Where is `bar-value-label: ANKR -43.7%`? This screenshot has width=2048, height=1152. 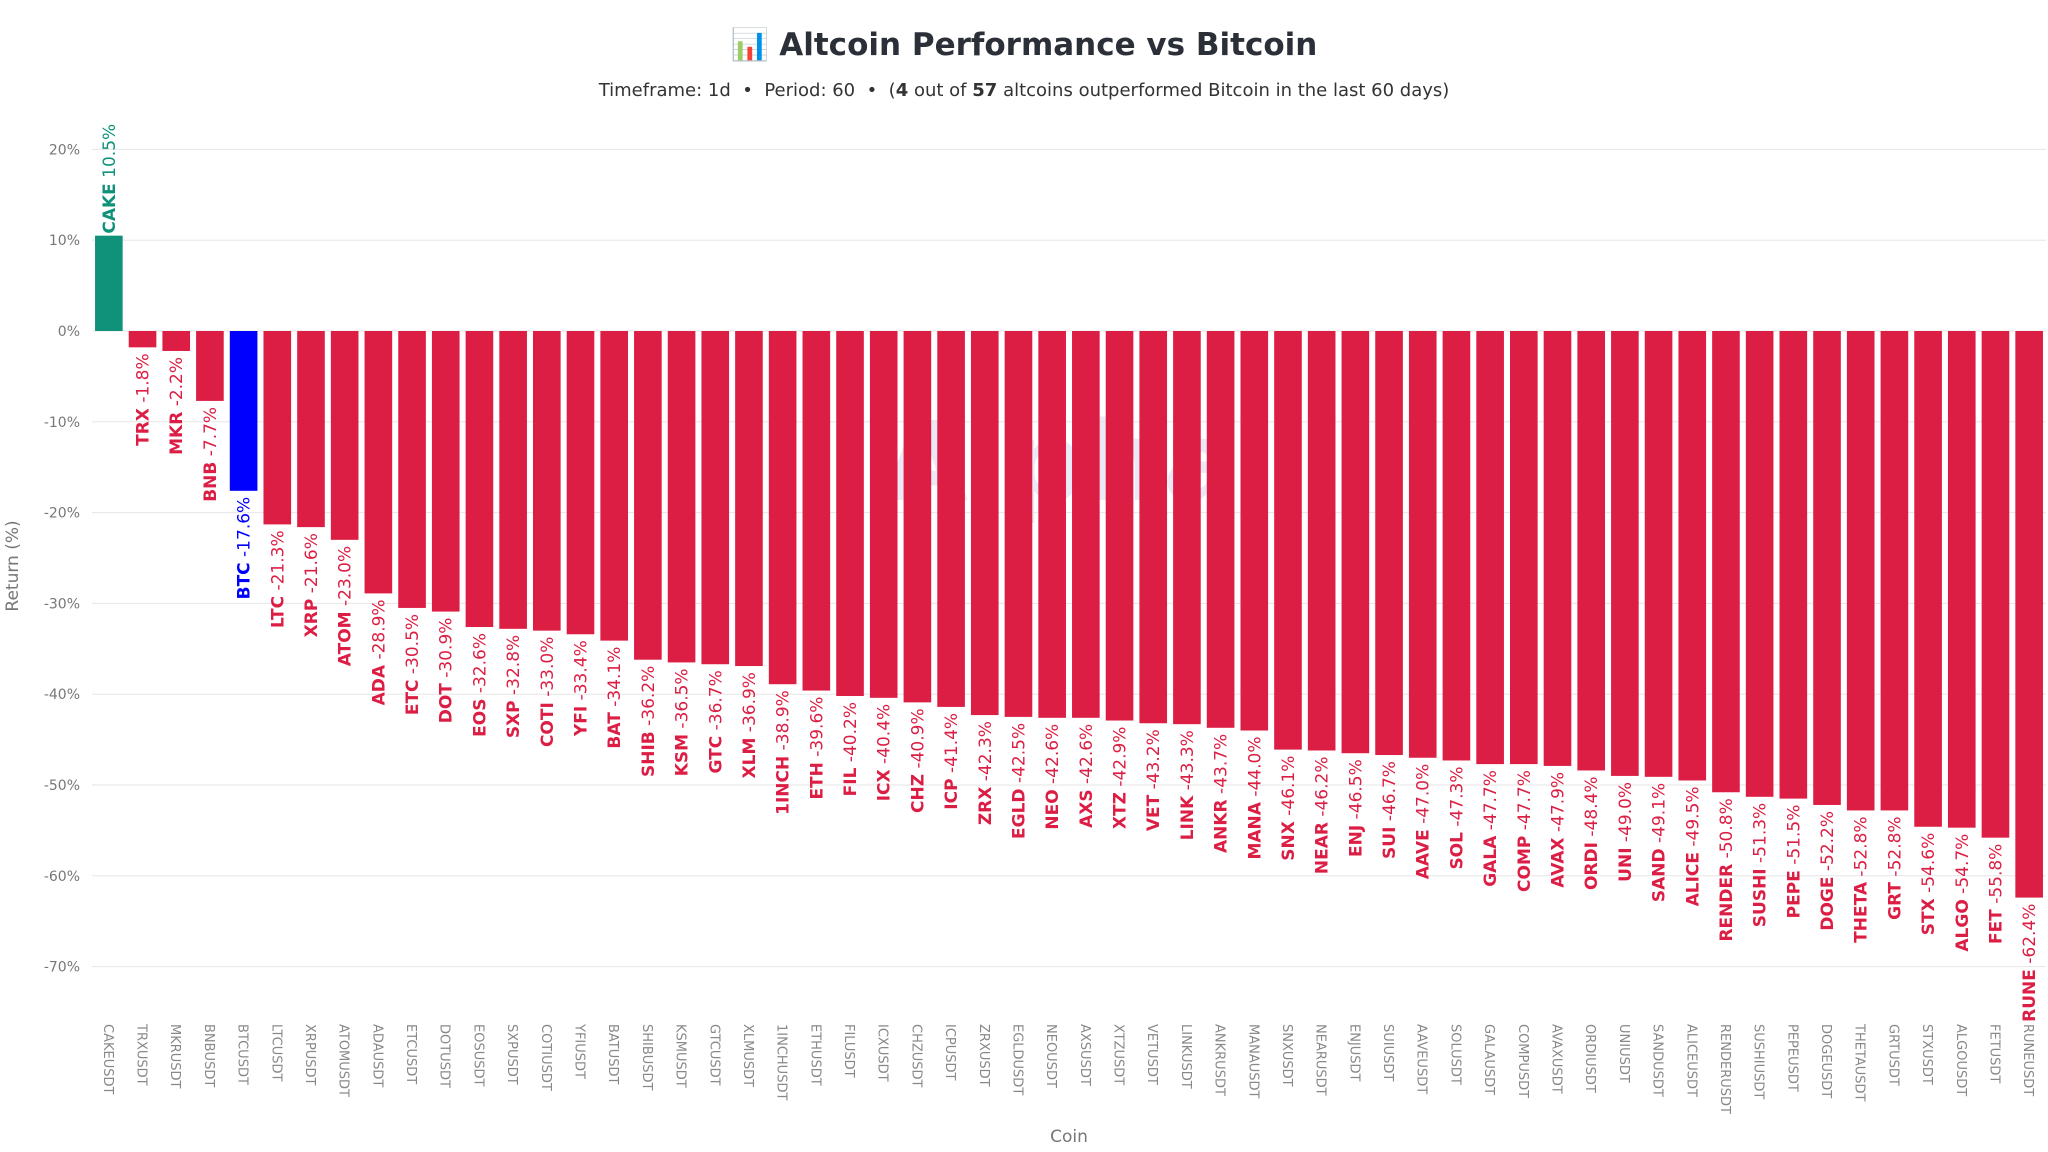 bar-value-label: ANKR -43.7% is located at coordinates (1222, 793).